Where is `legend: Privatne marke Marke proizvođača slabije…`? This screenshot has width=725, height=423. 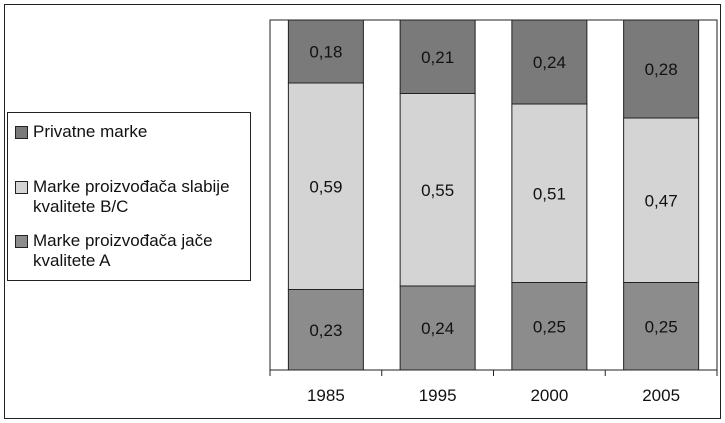 legend: Privatne marke Marke proizvođača slabije… is located at coordinates (129, 196).